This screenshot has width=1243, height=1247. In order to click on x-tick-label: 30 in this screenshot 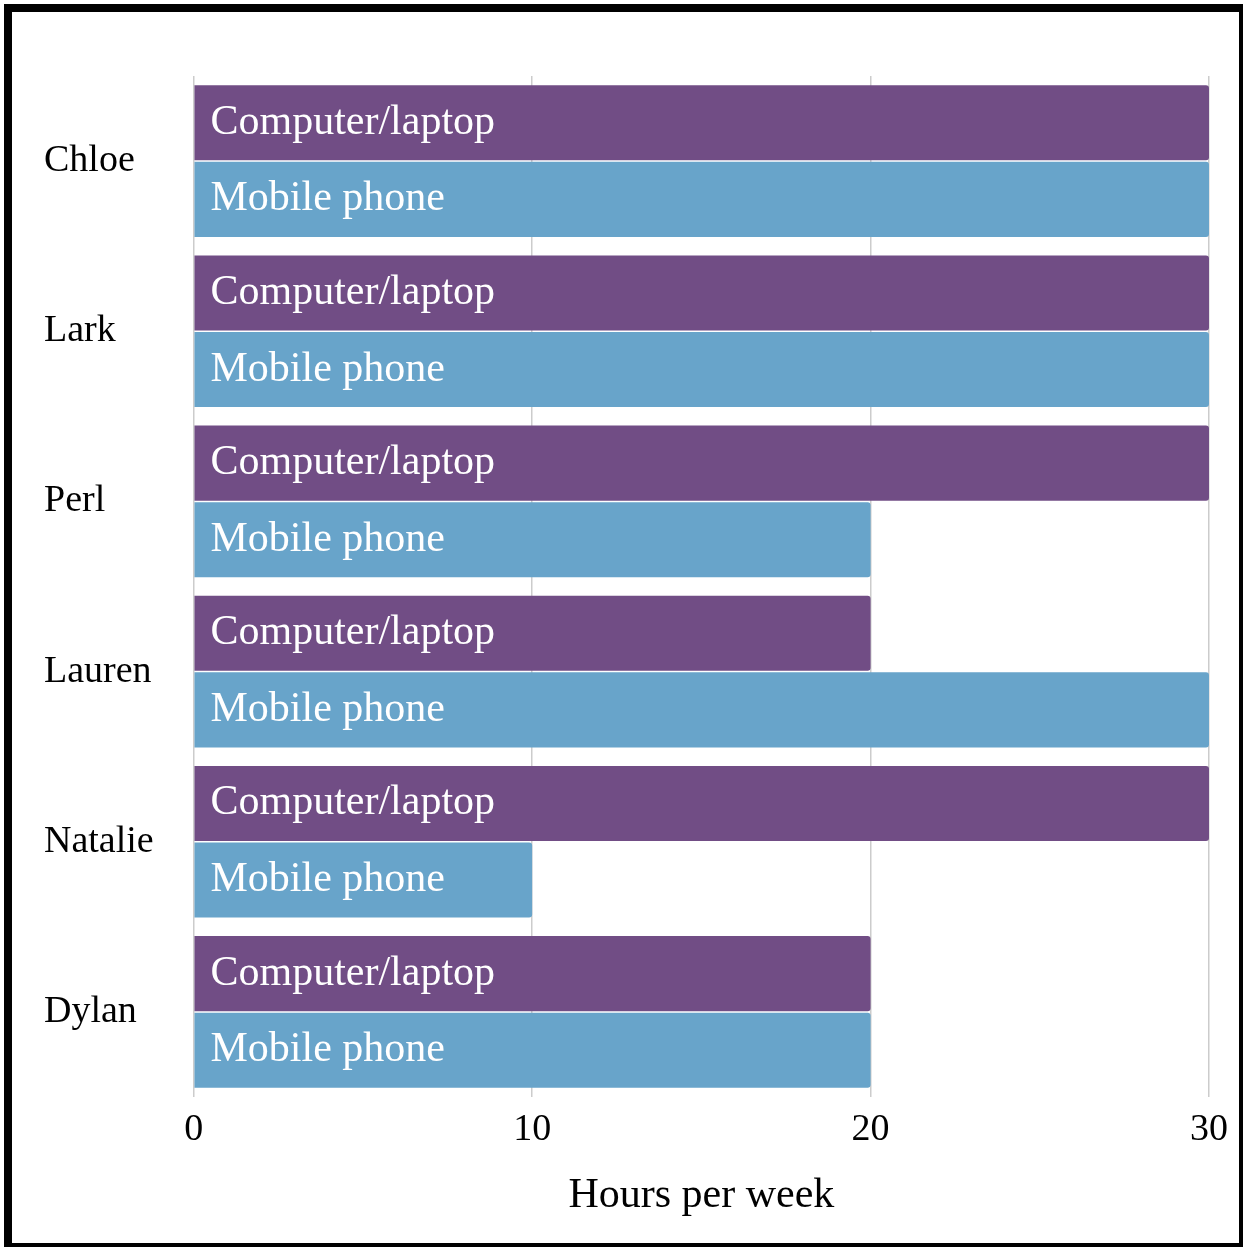, I will do `click(1209, 1126)`.